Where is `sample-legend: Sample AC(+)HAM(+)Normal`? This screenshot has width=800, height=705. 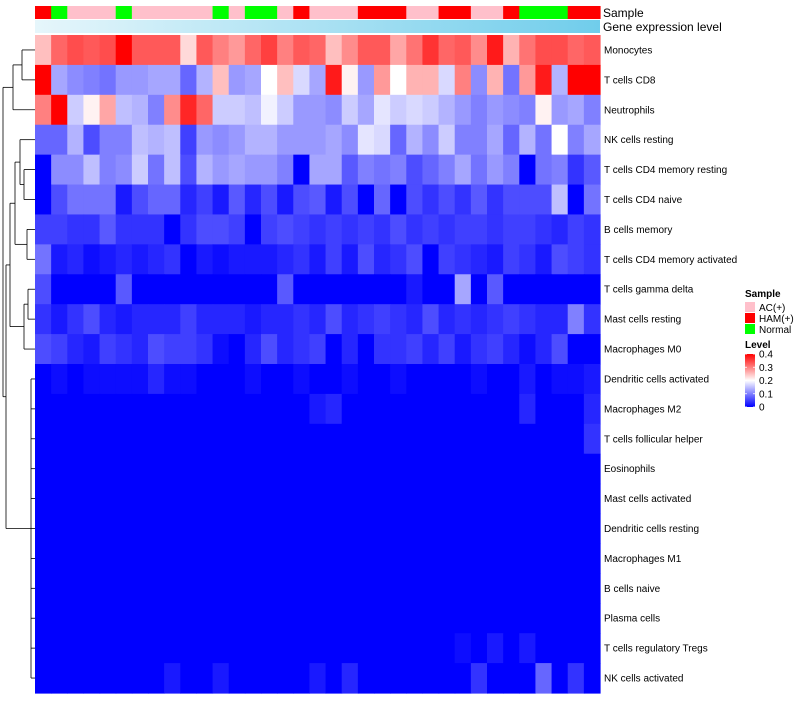 sample-legend: Sample AC(+)HAM(+)Normal is located at coordinates (769, 312).